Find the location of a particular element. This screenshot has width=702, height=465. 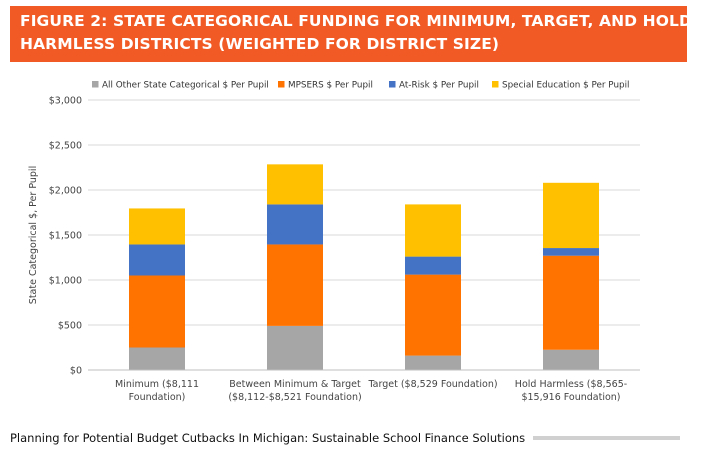

y-tick-label: $1,000 is located at coordinates (65, 281).